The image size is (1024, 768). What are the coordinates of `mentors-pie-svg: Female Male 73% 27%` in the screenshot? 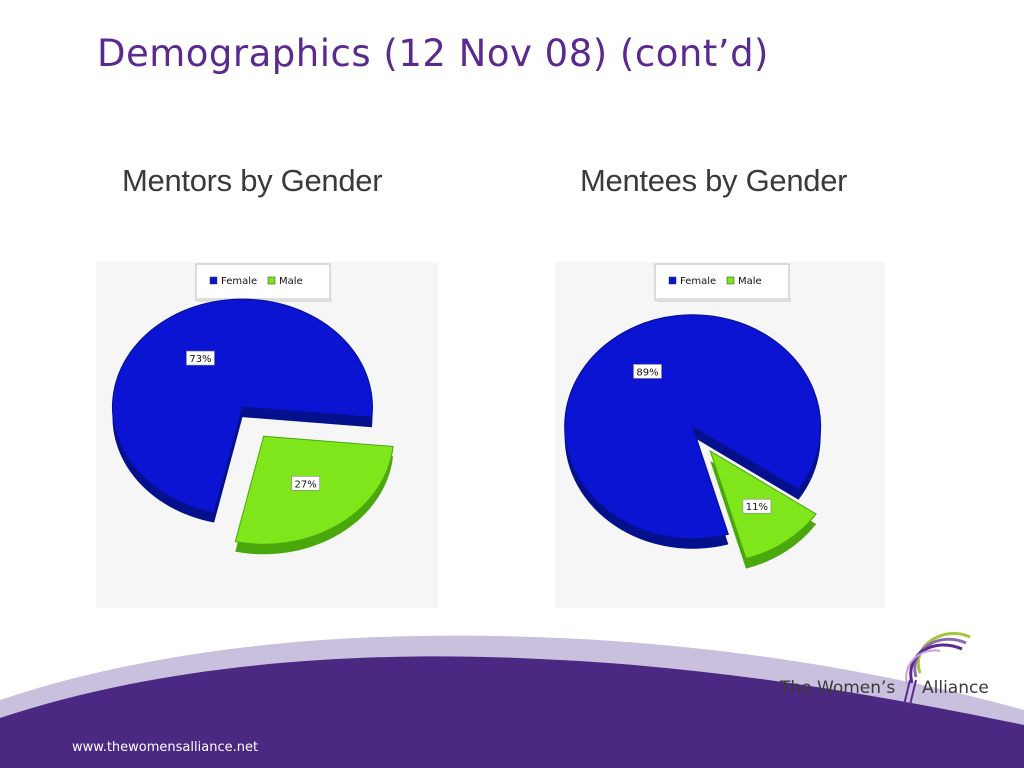 It's located at (253, 409).